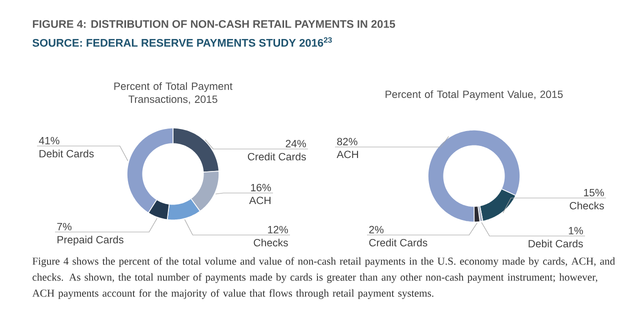 The width and height of the screenshot is (640, 333). I want to click on data-label: 82%, so click(347, 142).